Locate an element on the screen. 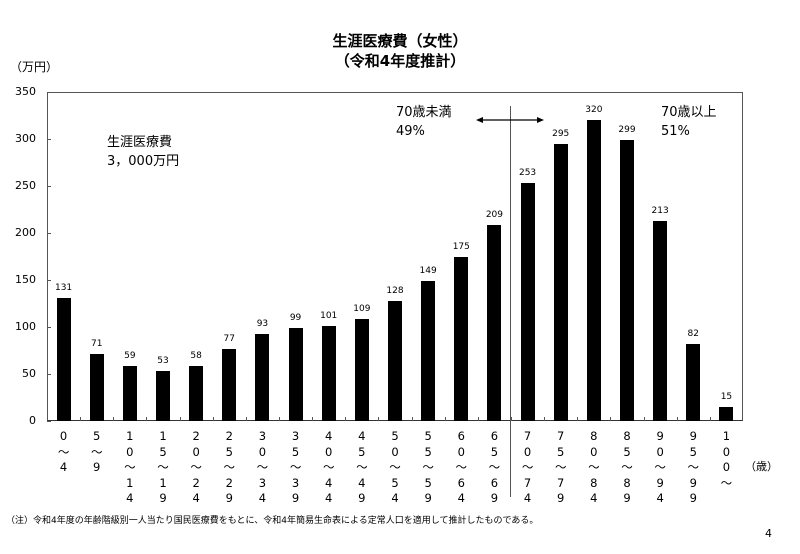  x-tick-label: 8 0 〜 8 4 is located at coordinates (594, 467).